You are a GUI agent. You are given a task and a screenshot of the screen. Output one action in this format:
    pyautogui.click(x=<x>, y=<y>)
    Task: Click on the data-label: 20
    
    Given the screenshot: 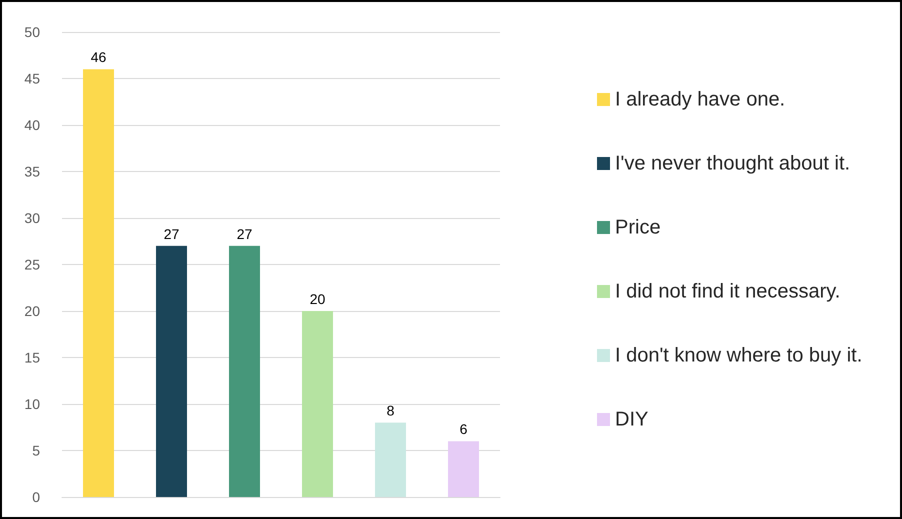 What is the action you would take?
    pyautogui.click(x=318, y=299)
    